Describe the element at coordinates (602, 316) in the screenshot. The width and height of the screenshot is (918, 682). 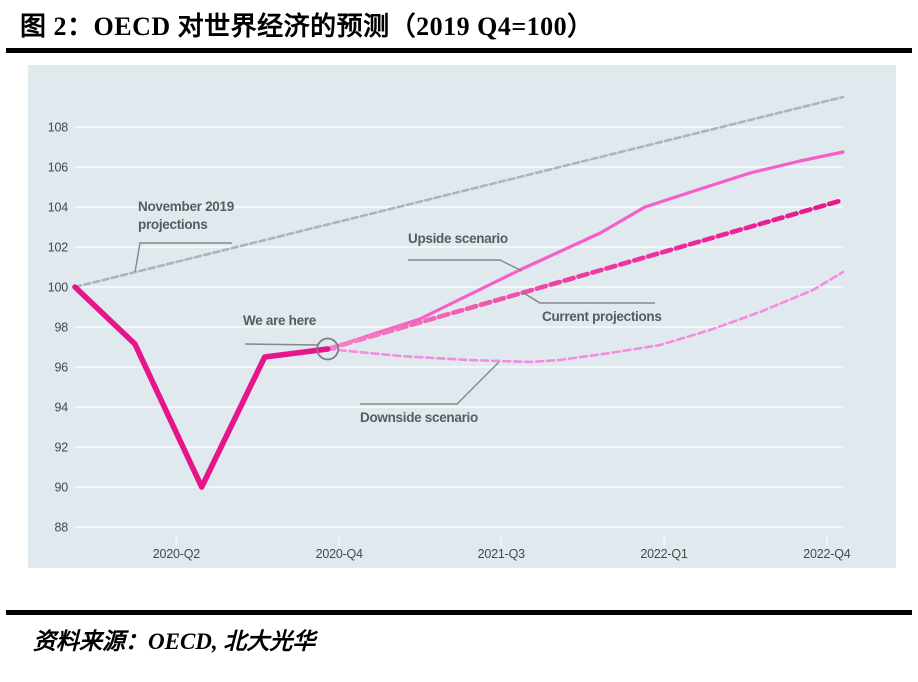
I see `current-label: Current projections` at that location.